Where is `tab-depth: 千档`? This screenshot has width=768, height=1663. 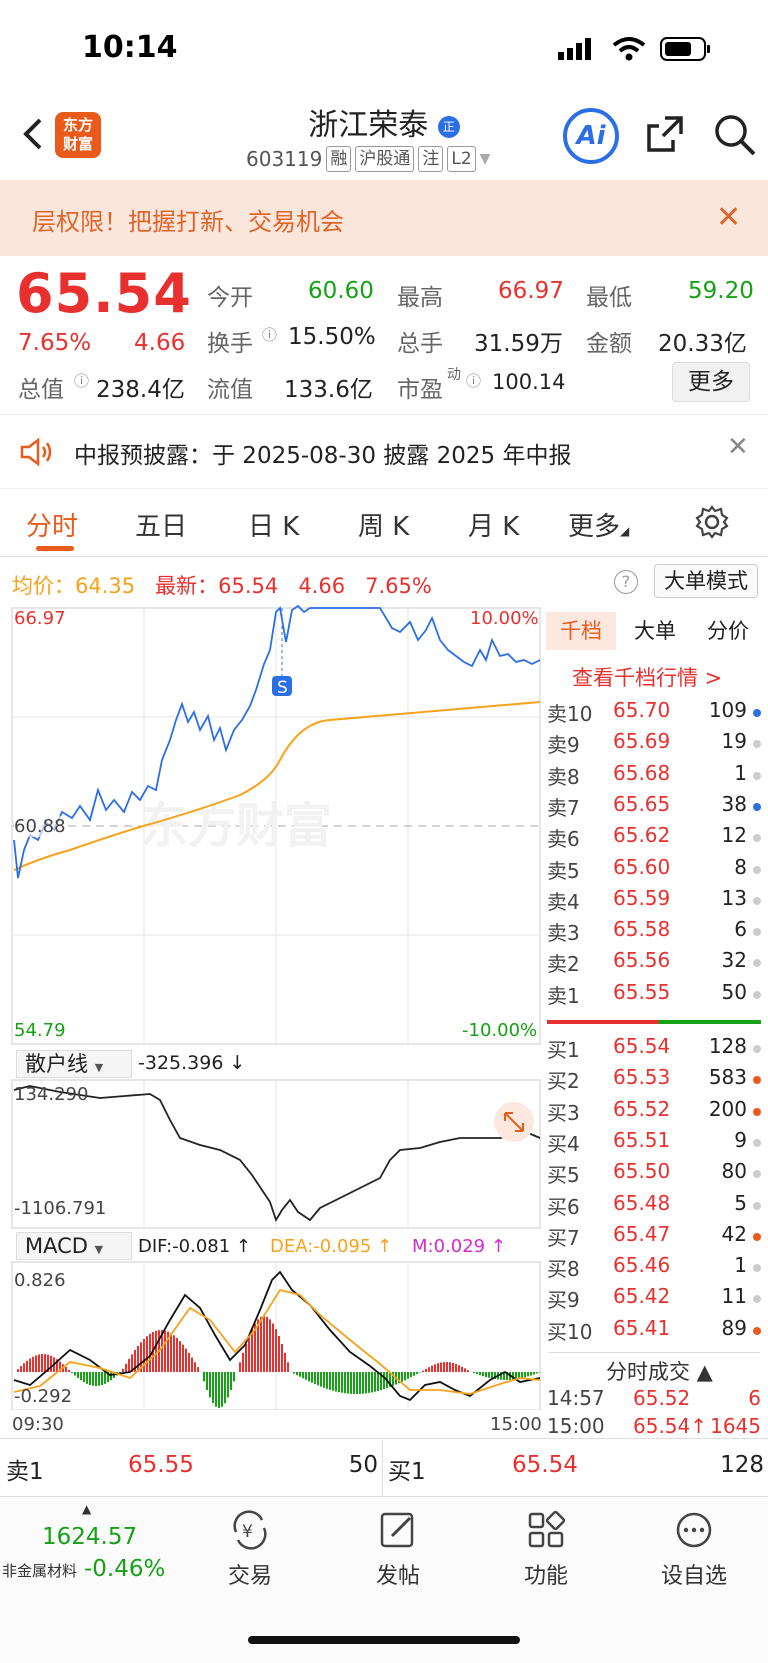
tab-depth: 千档 is located at coordinates (581, 631).